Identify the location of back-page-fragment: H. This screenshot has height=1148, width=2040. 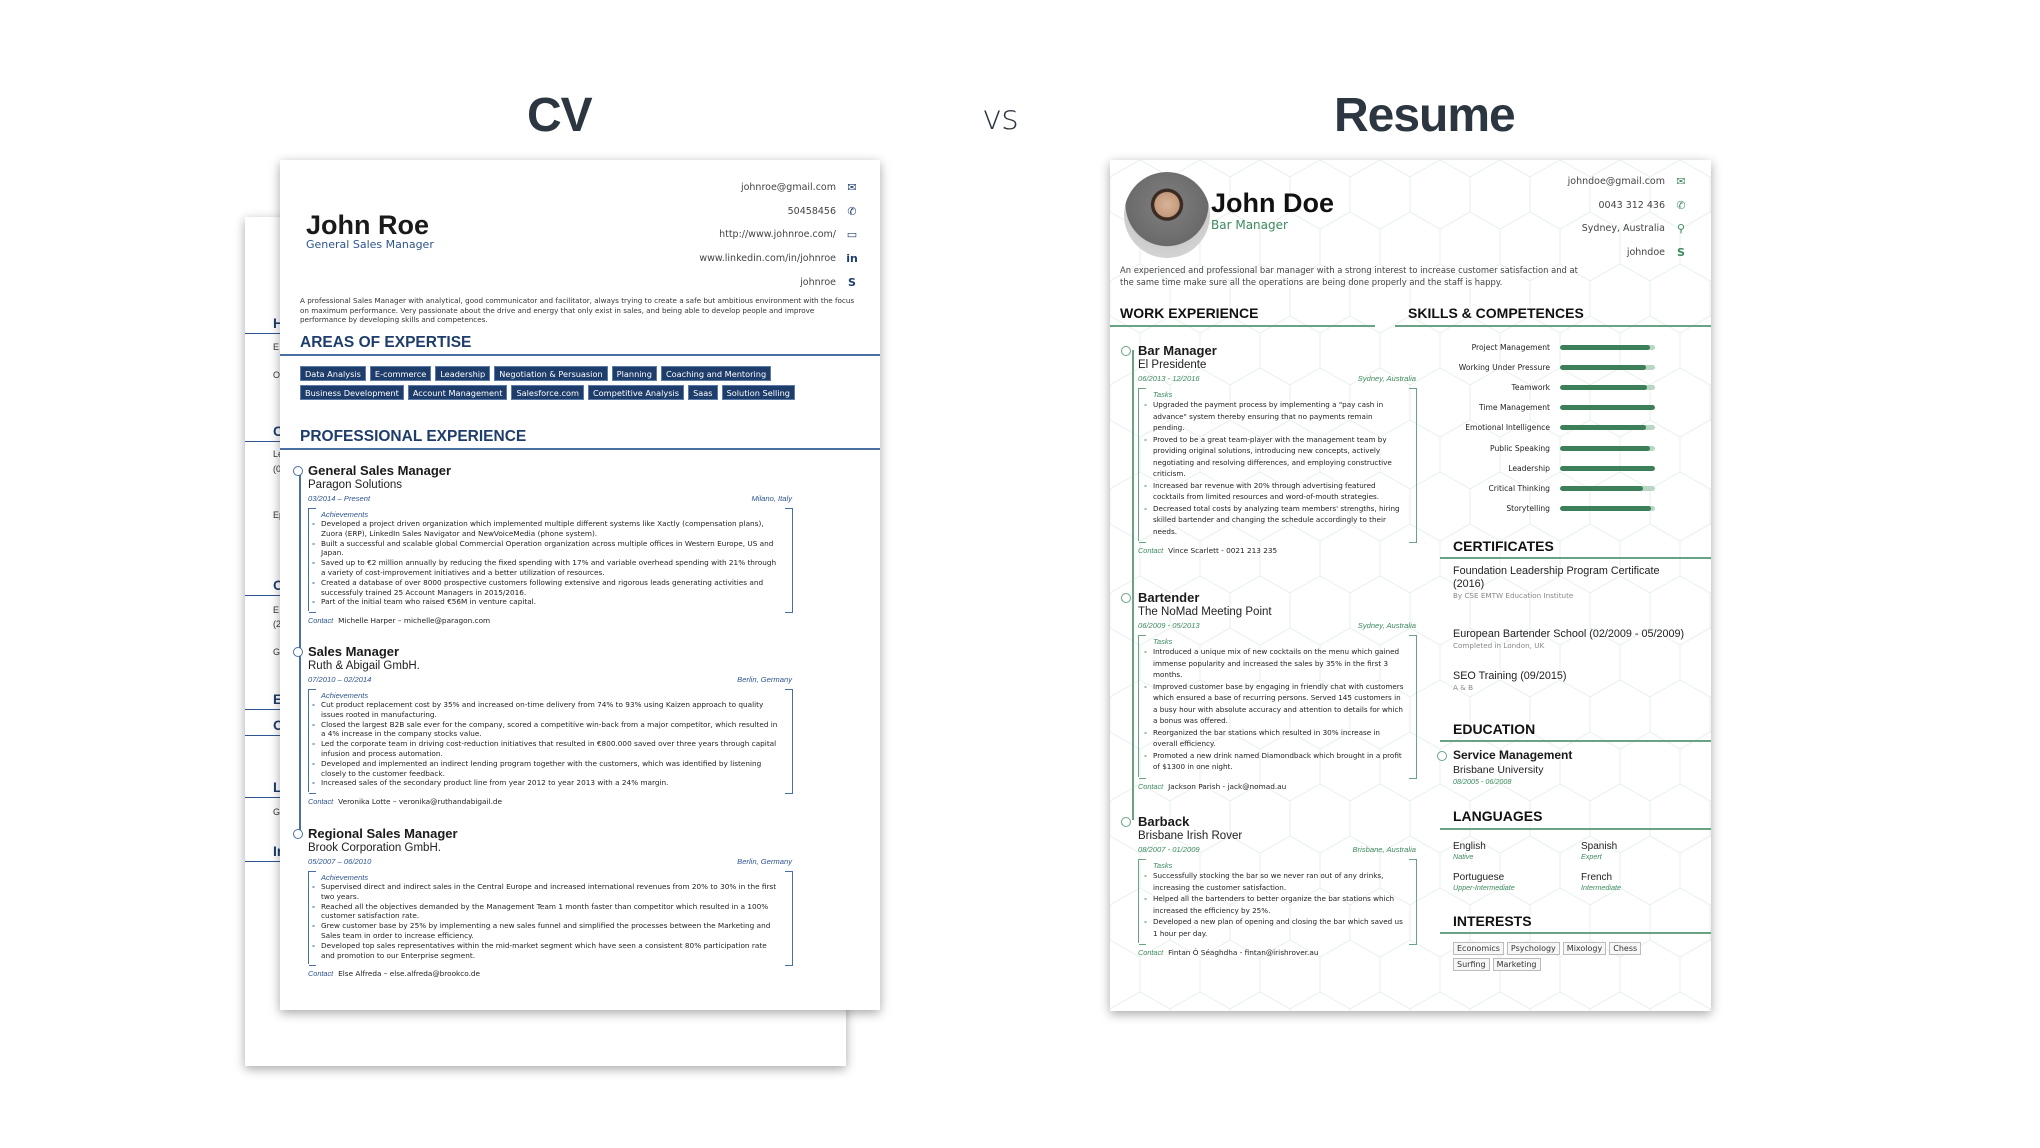
(278, 323).